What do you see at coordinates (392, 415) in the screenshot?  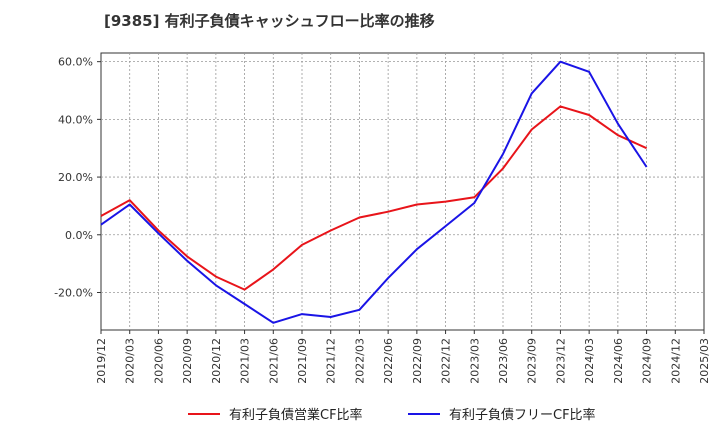 I see `legend: 有利子負債営業CF比率 有利子負債フリーCF比率` at bounding box center [392, 415].